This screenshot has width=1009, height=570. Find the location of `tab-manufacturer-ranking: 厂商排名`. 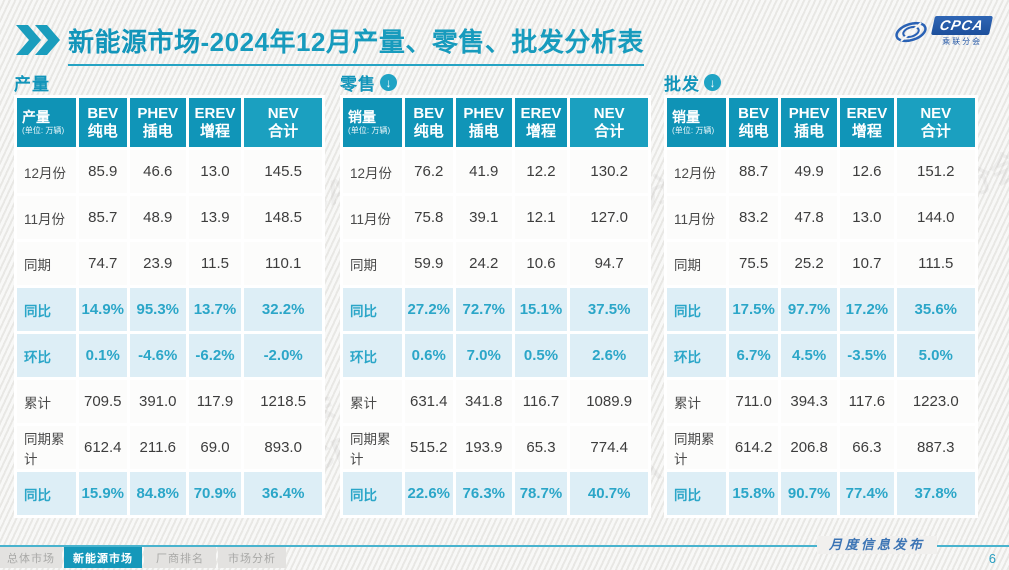

tab-manufacturer-ranking: 厂商排名 is located at coordinates (180, 557).